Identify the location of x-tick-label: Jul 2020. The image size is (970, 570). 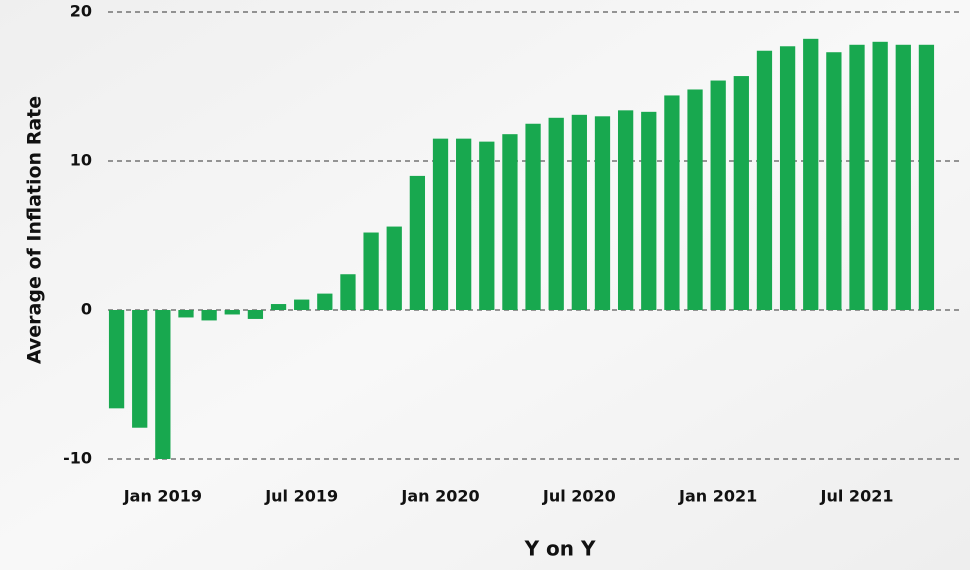
(579, 496).